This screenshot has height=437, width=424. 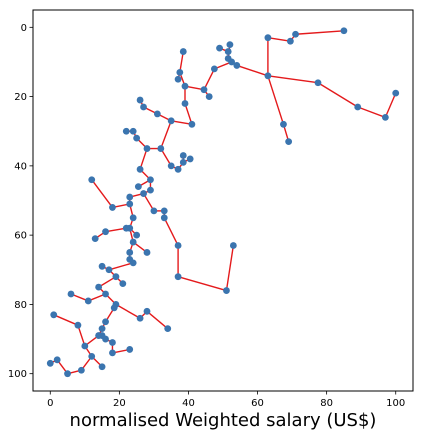 I want to click on data-point-P81, so click(x=105, y=339).